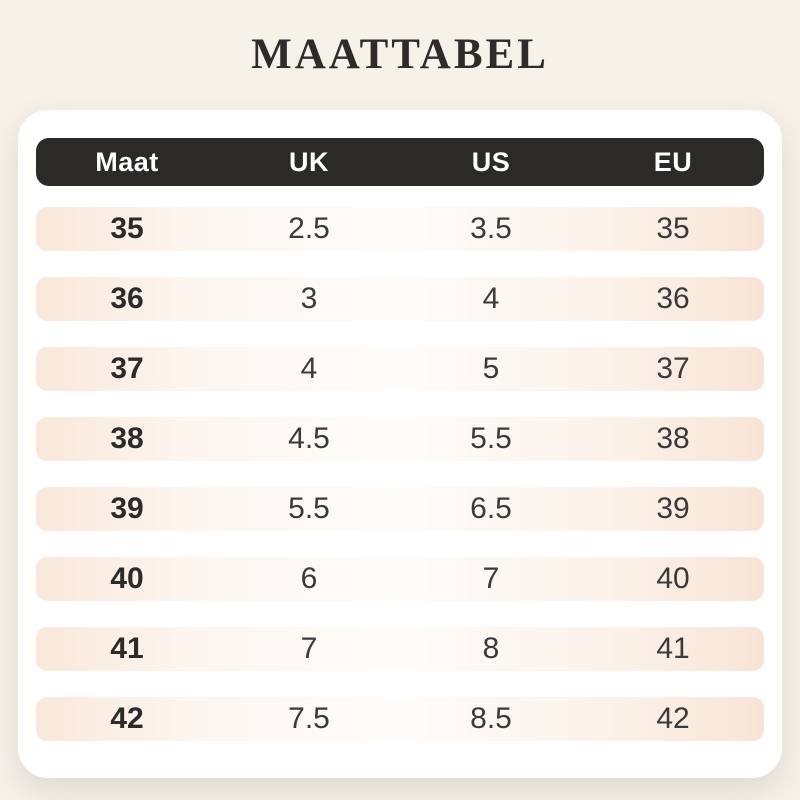  Describe the element at coordinates (127, 228) in the screenshot. I see `maat-cell: 35` at that location.